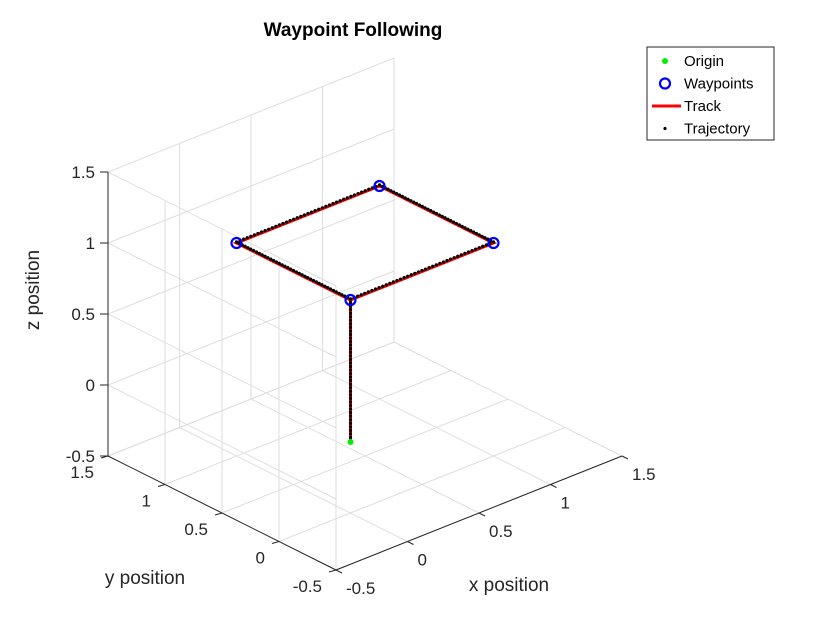 This screenshot has height=633, width=838. I want to click on y-tick-label: -0.5, so click(307, 586).